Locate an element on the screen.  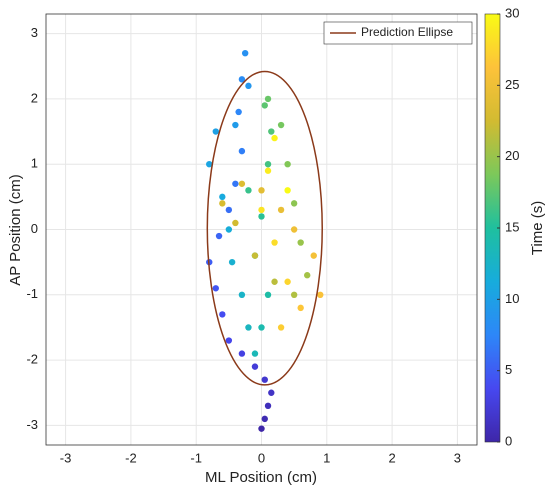
y-tick-label: 1 is located at coordinates (34, 163).